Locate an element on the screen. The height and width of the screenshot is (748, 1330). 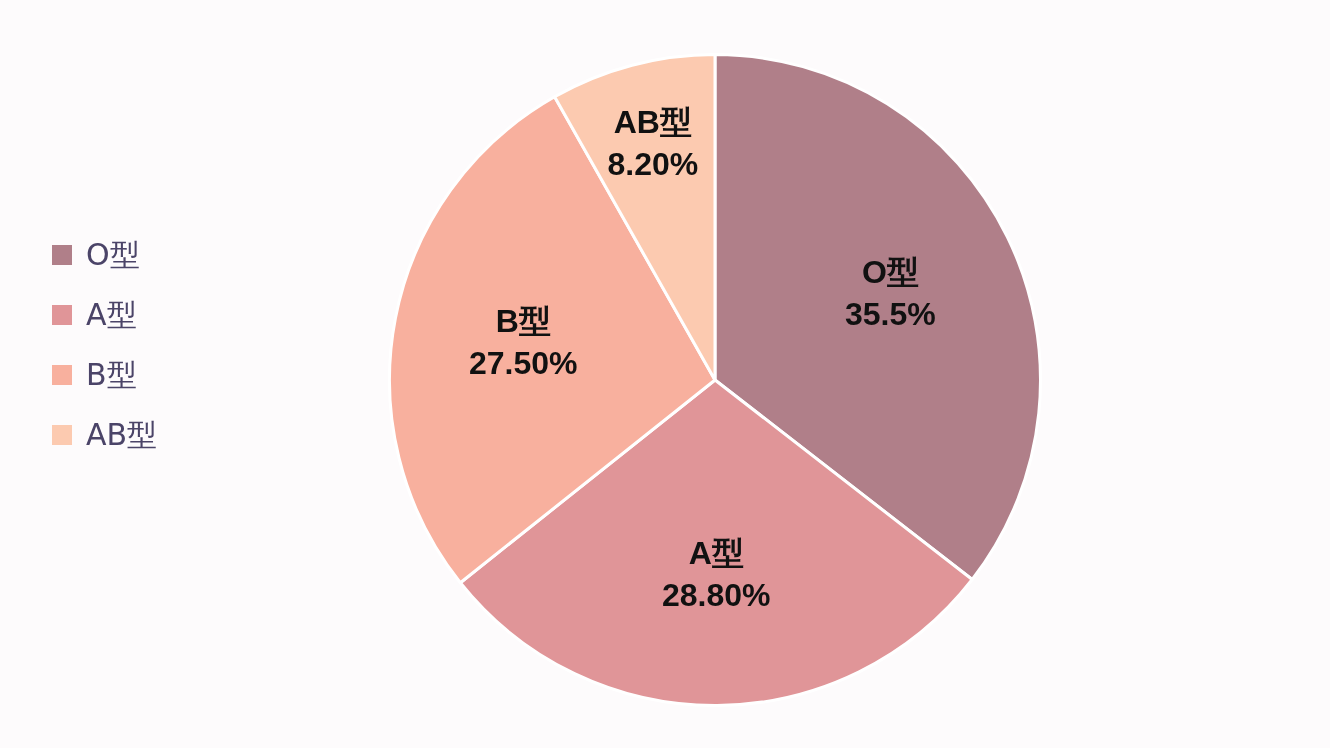
legend-label: A型 is located at coordinates (111, 314).